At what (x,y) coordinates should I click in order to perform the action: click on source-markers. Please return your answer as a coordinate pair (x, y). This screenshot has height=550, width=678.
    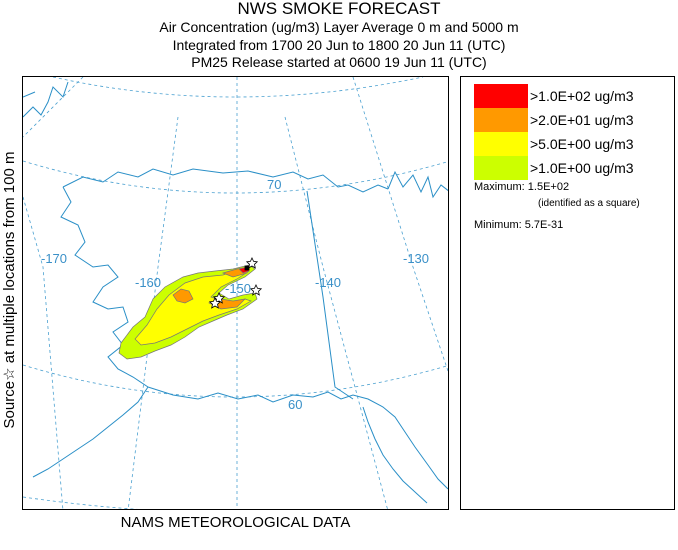
    Looking at the image, I should click on (235, 283).